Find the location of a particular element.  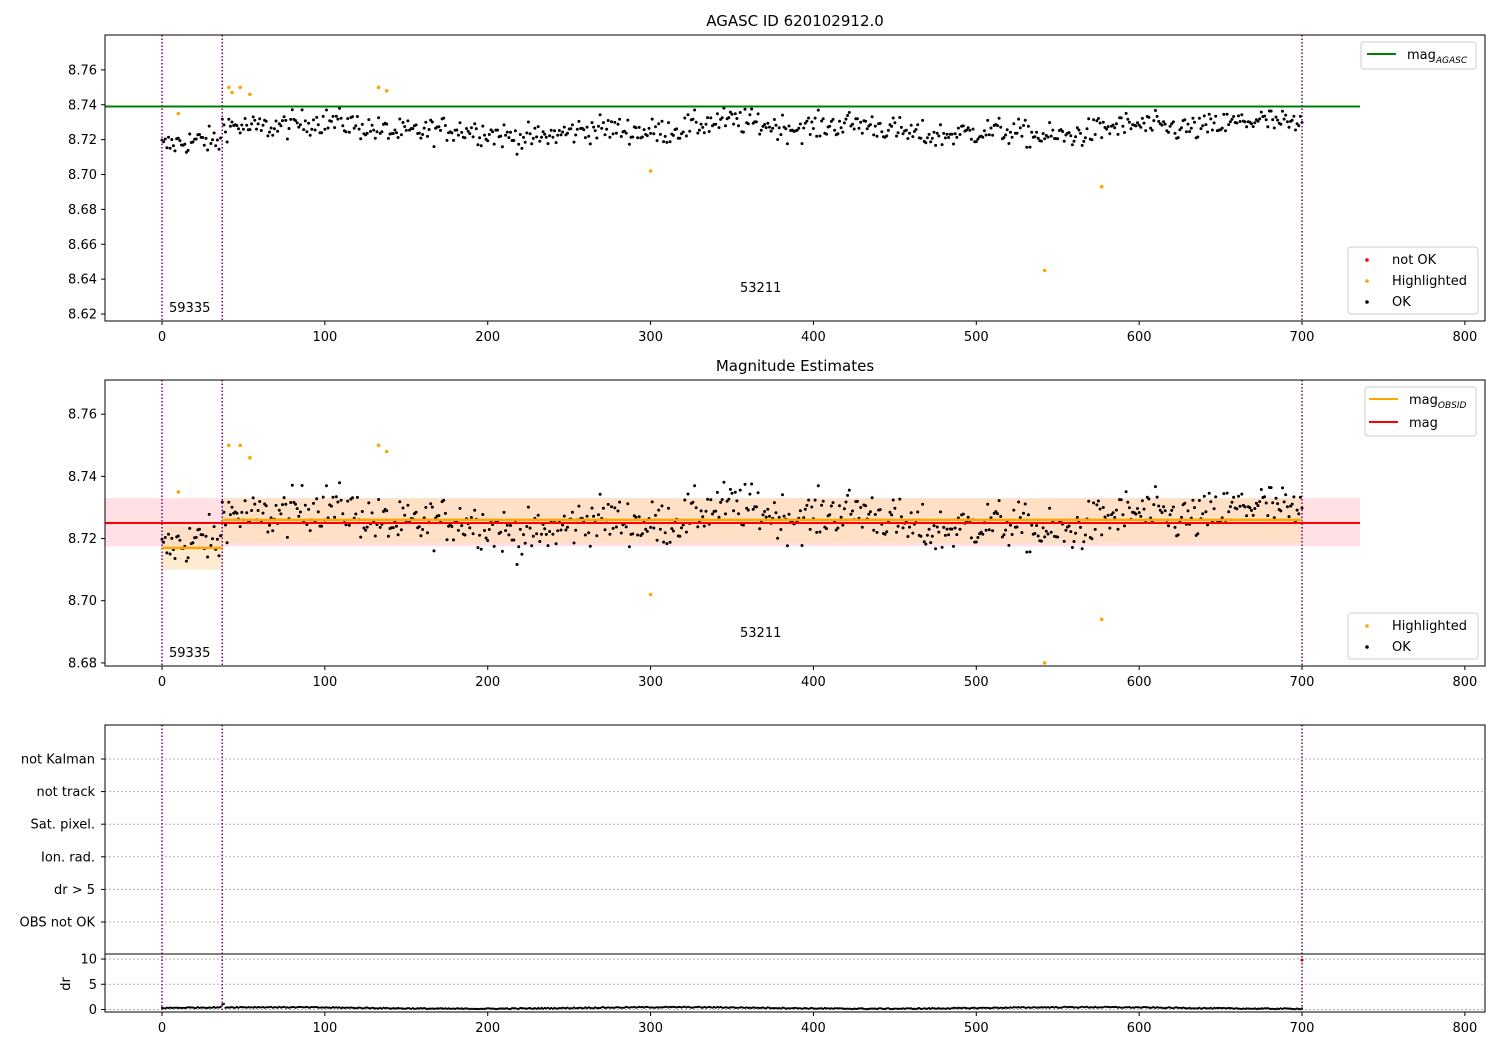

panel3-x-axis: 0 100 200 300 400 500 600 700 800 is located at coordinates (817, 1024).